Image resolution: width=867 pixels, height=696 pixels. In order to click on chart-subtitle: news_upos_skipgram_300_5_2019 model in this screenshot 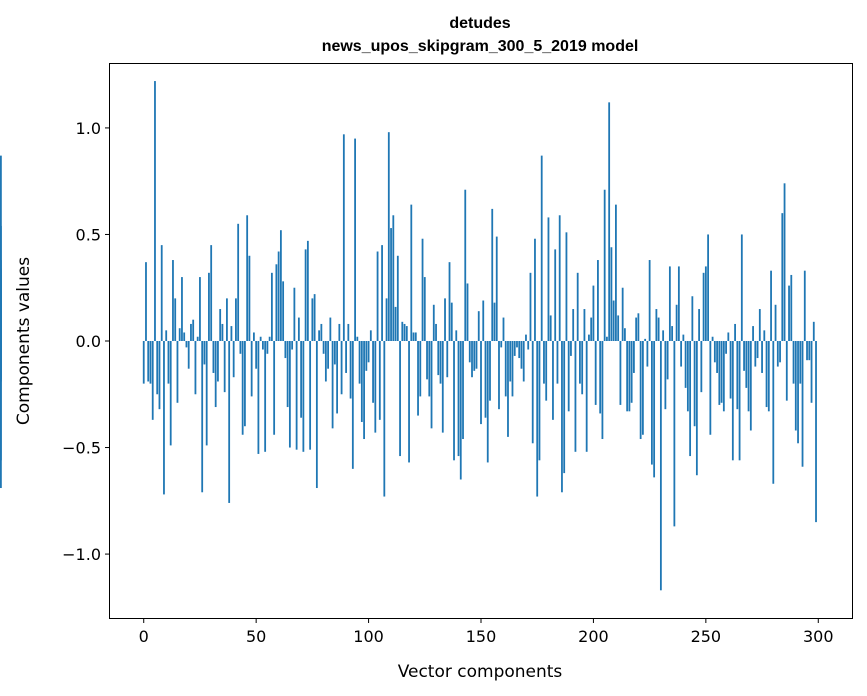, I will do `click(480, 46)`.